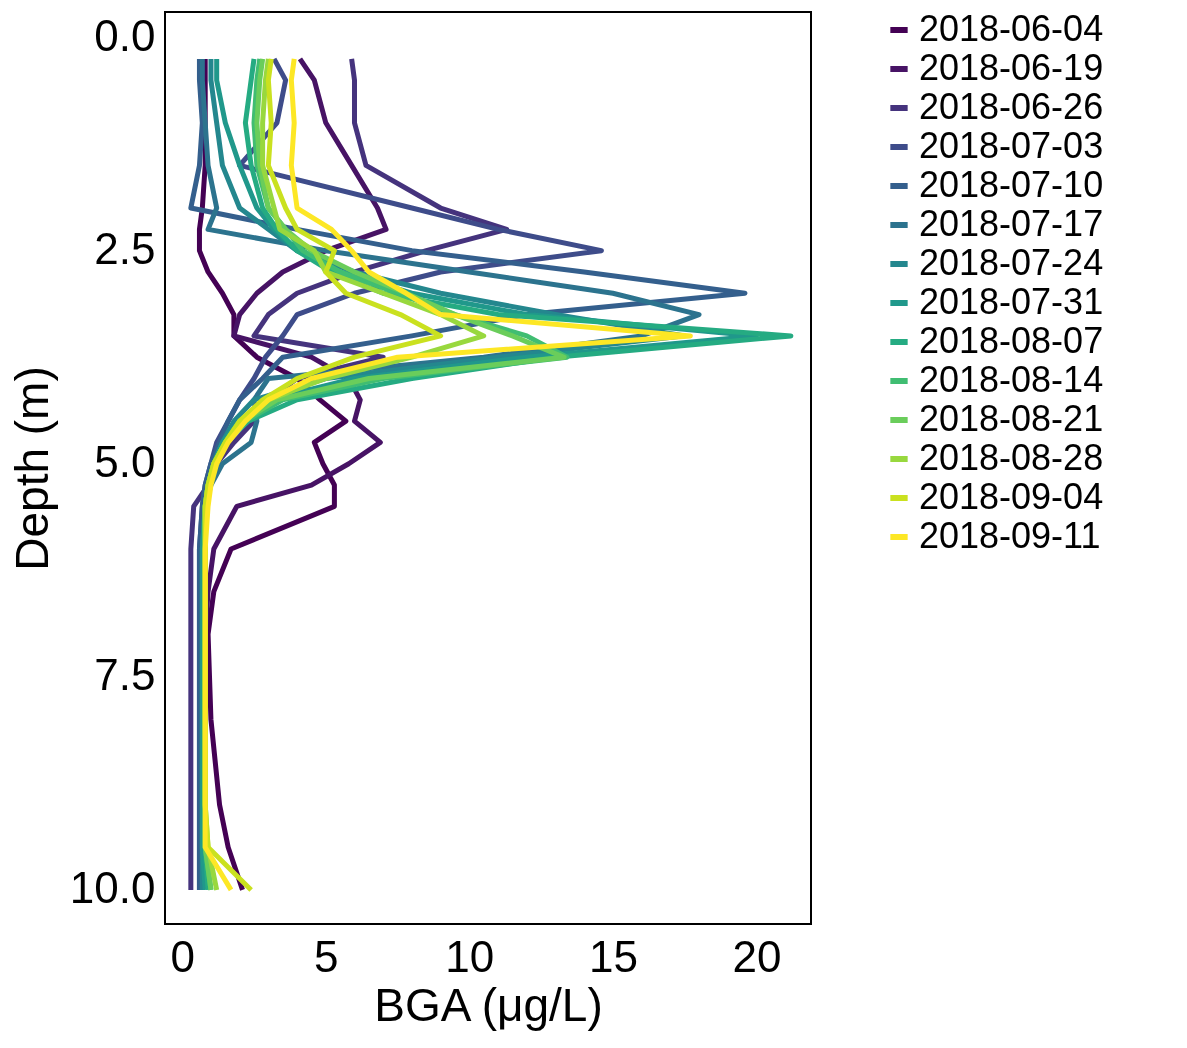 The height and width of the screenshot is (1048, 1187). Describe the element at coordinates (488, 1004) in the screenshot. I see `x-axis-title: BGA (μg/L)` at that location.